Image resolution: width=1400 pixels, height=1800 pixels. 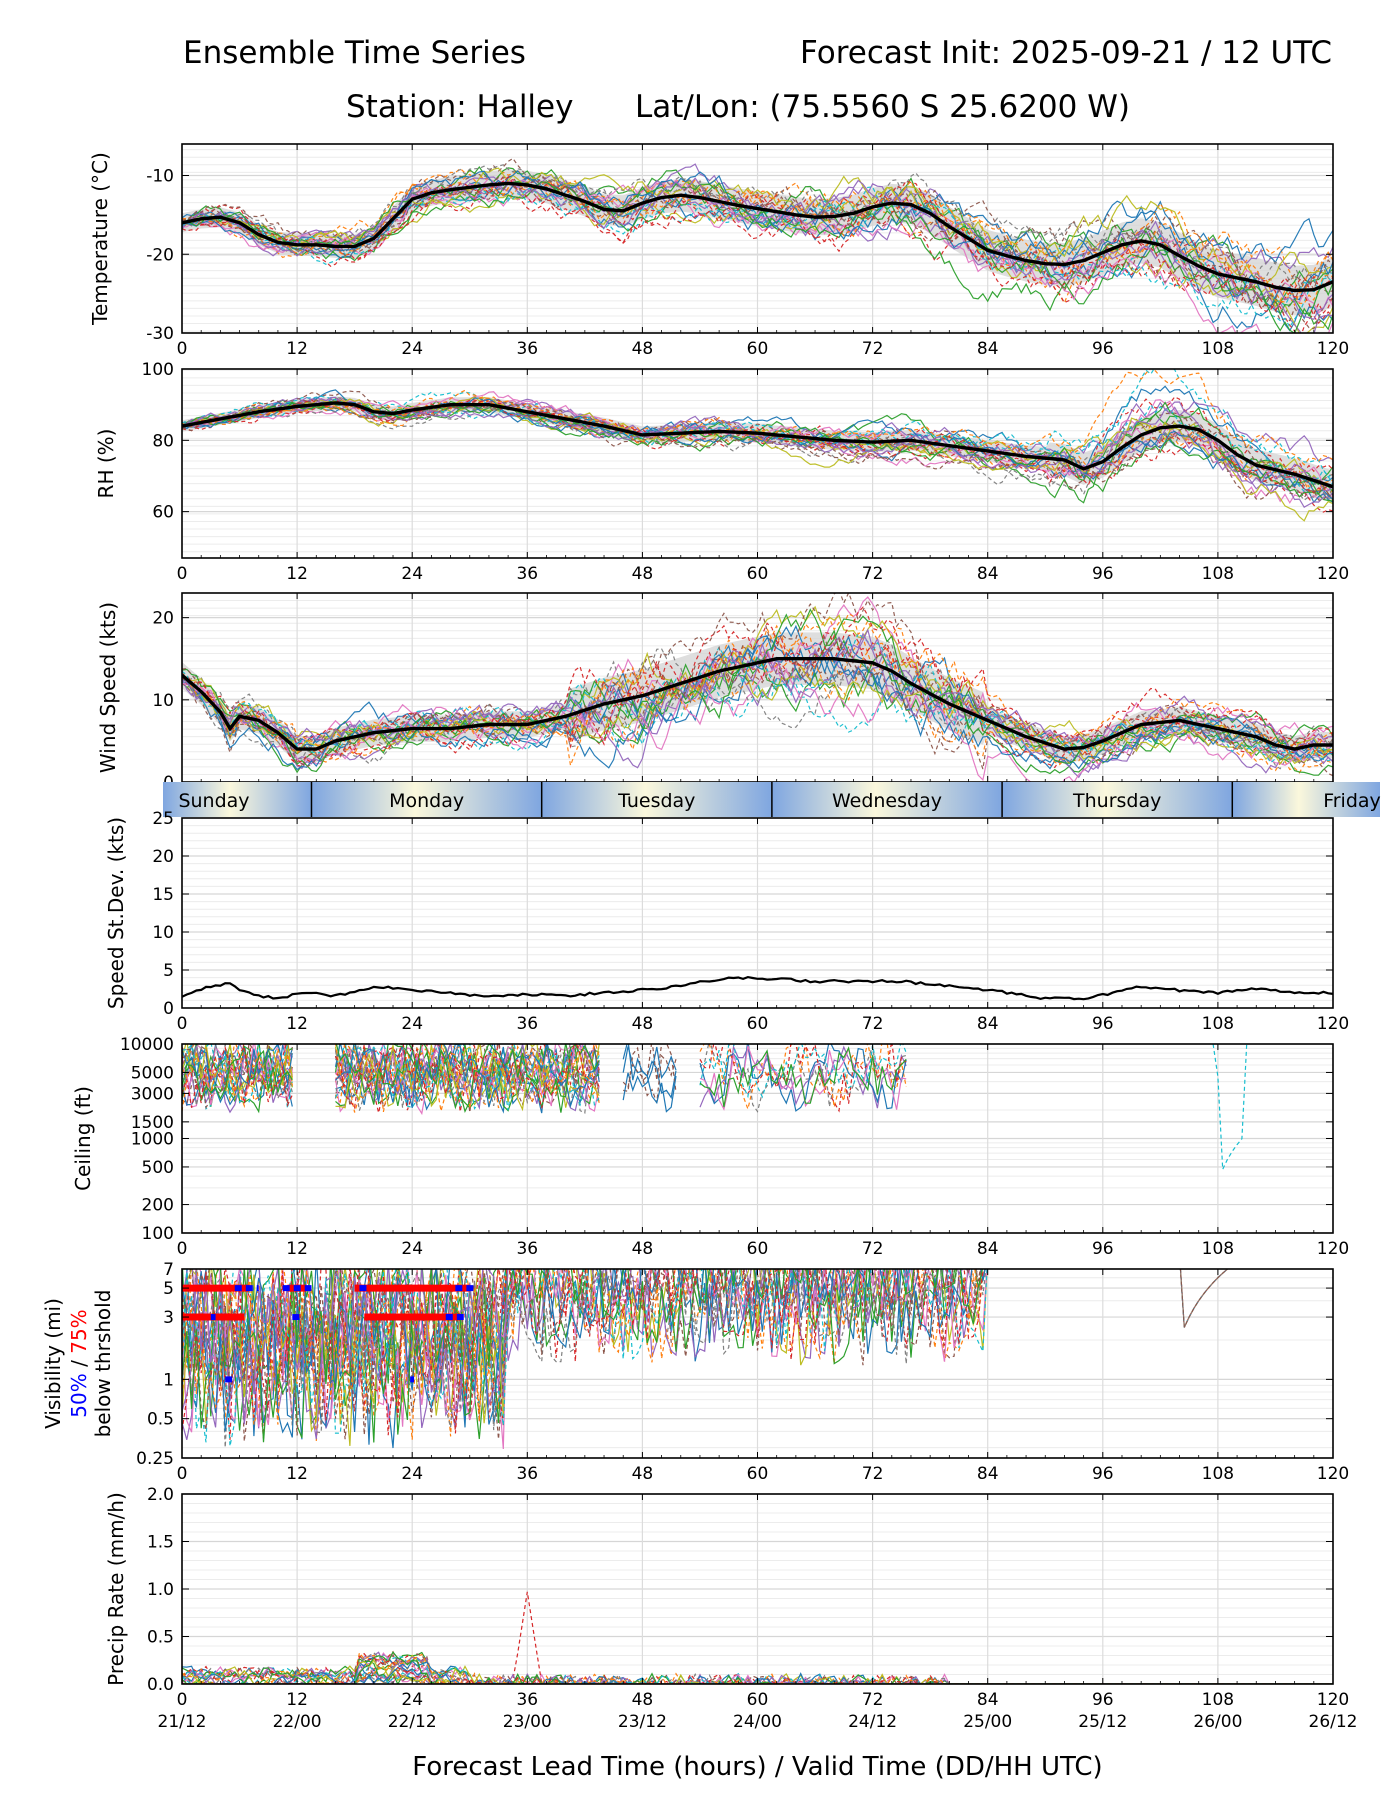 I want to click on y-tick-label: 100, so click(x=158, y=370).